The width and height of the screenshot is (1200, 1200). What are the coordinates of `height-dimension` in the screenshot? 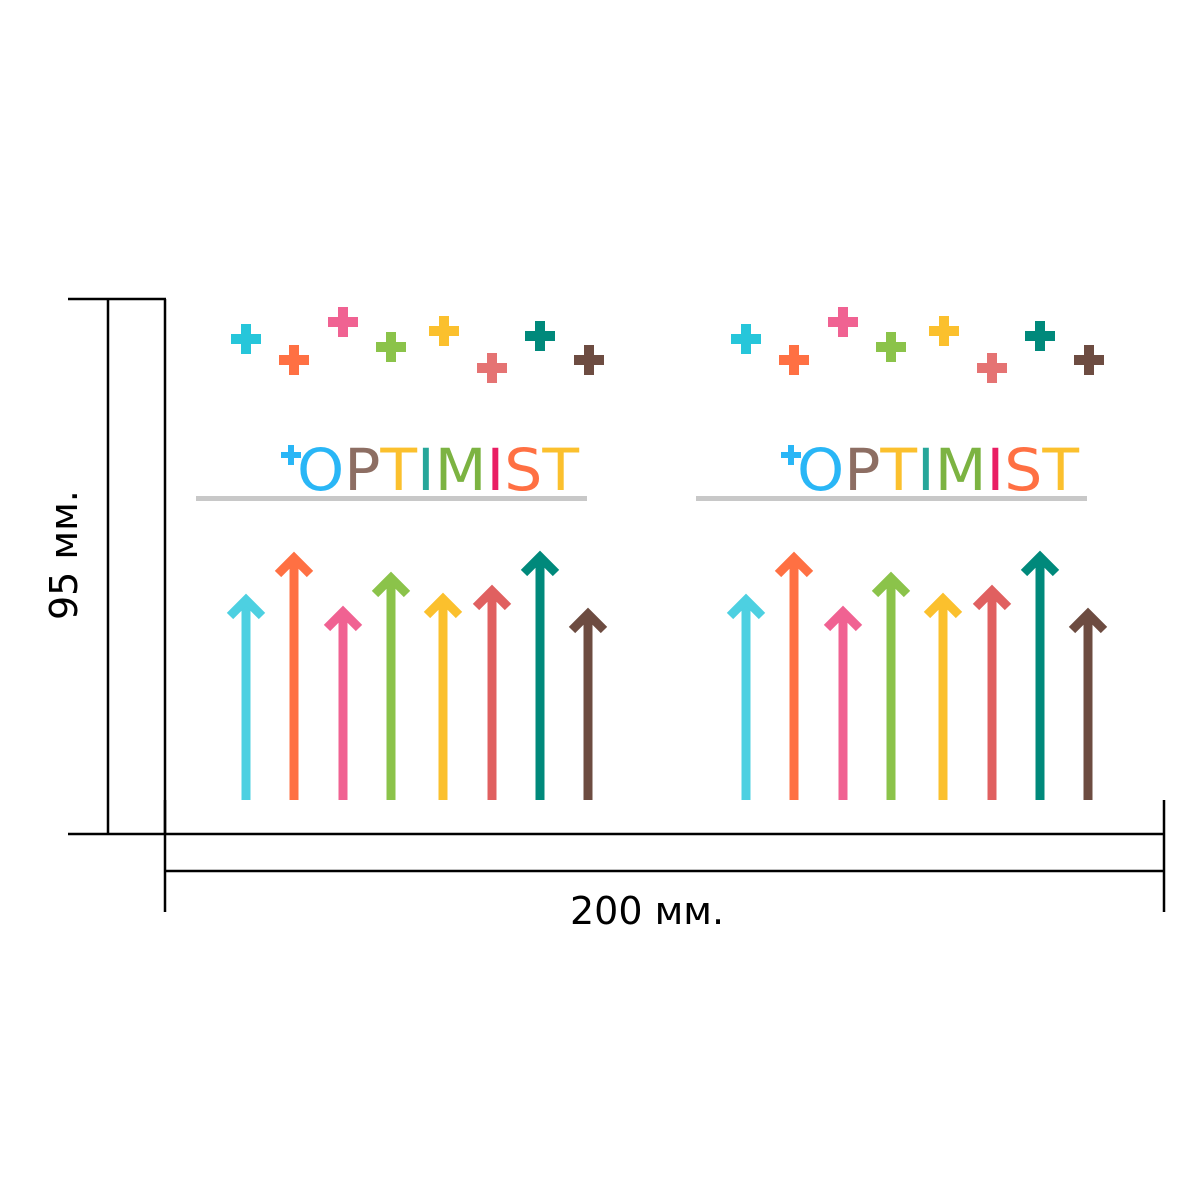 It's located at (117, 566).